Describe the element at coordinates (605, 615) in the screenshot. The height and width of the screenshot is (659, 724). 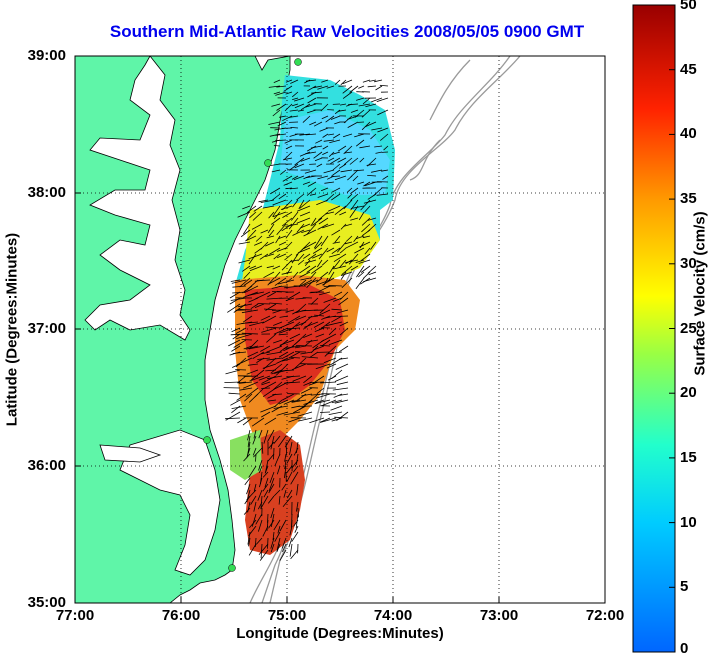
I see `x-tick-label: 72:00` at that location.